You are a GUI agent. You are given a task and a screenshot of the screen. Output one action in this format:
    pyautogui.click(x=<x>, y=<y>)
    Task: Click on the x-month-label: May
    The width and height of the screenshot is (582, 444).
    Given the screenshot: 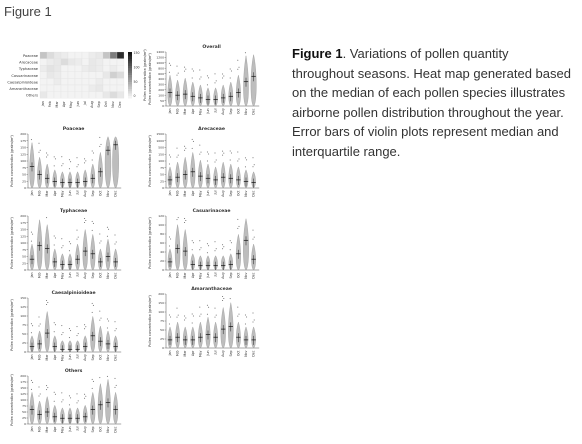 What is the action you would take?
    pyautogui.click(x=200, y=275)
    